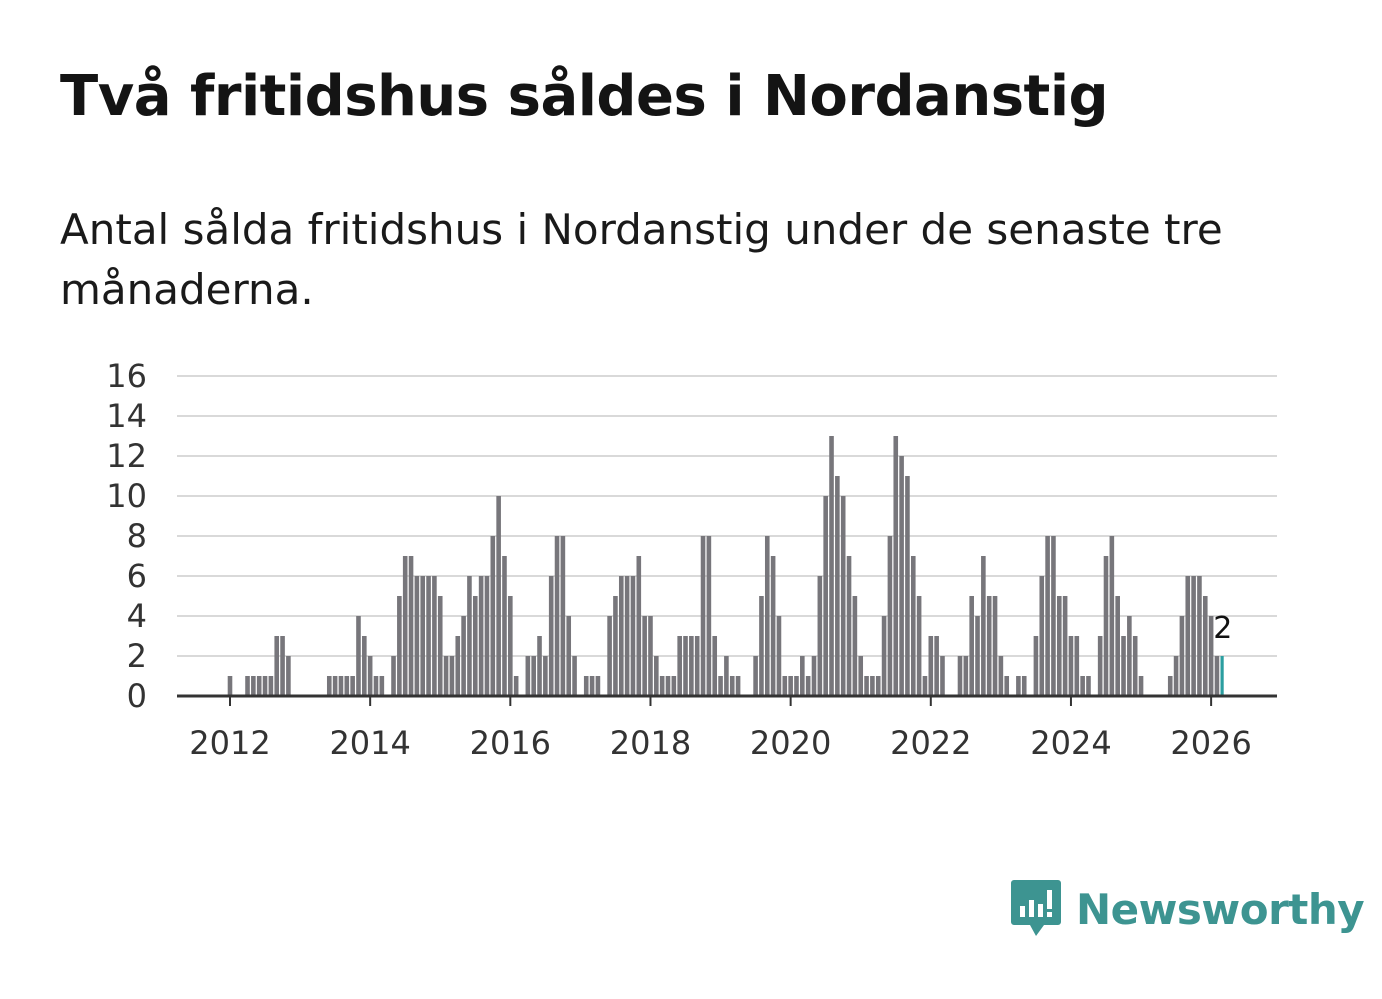 The width and height of the screenshot is (1382, 999). What do you see at coordinates (584, 96) in the screenshot?
I see `chart-title: Två fritidshus såldes i Nordanstig` at bounding box center [584, 96].